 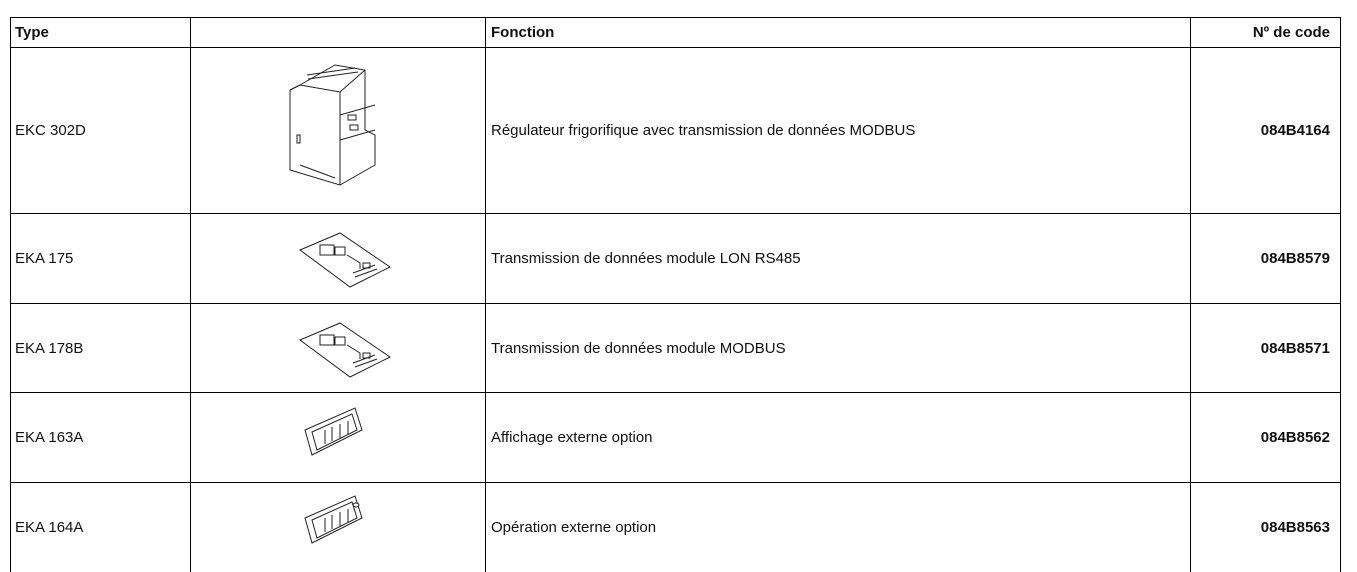 I want to click on table-cell: EKA 175, so click(x=44, y=258).